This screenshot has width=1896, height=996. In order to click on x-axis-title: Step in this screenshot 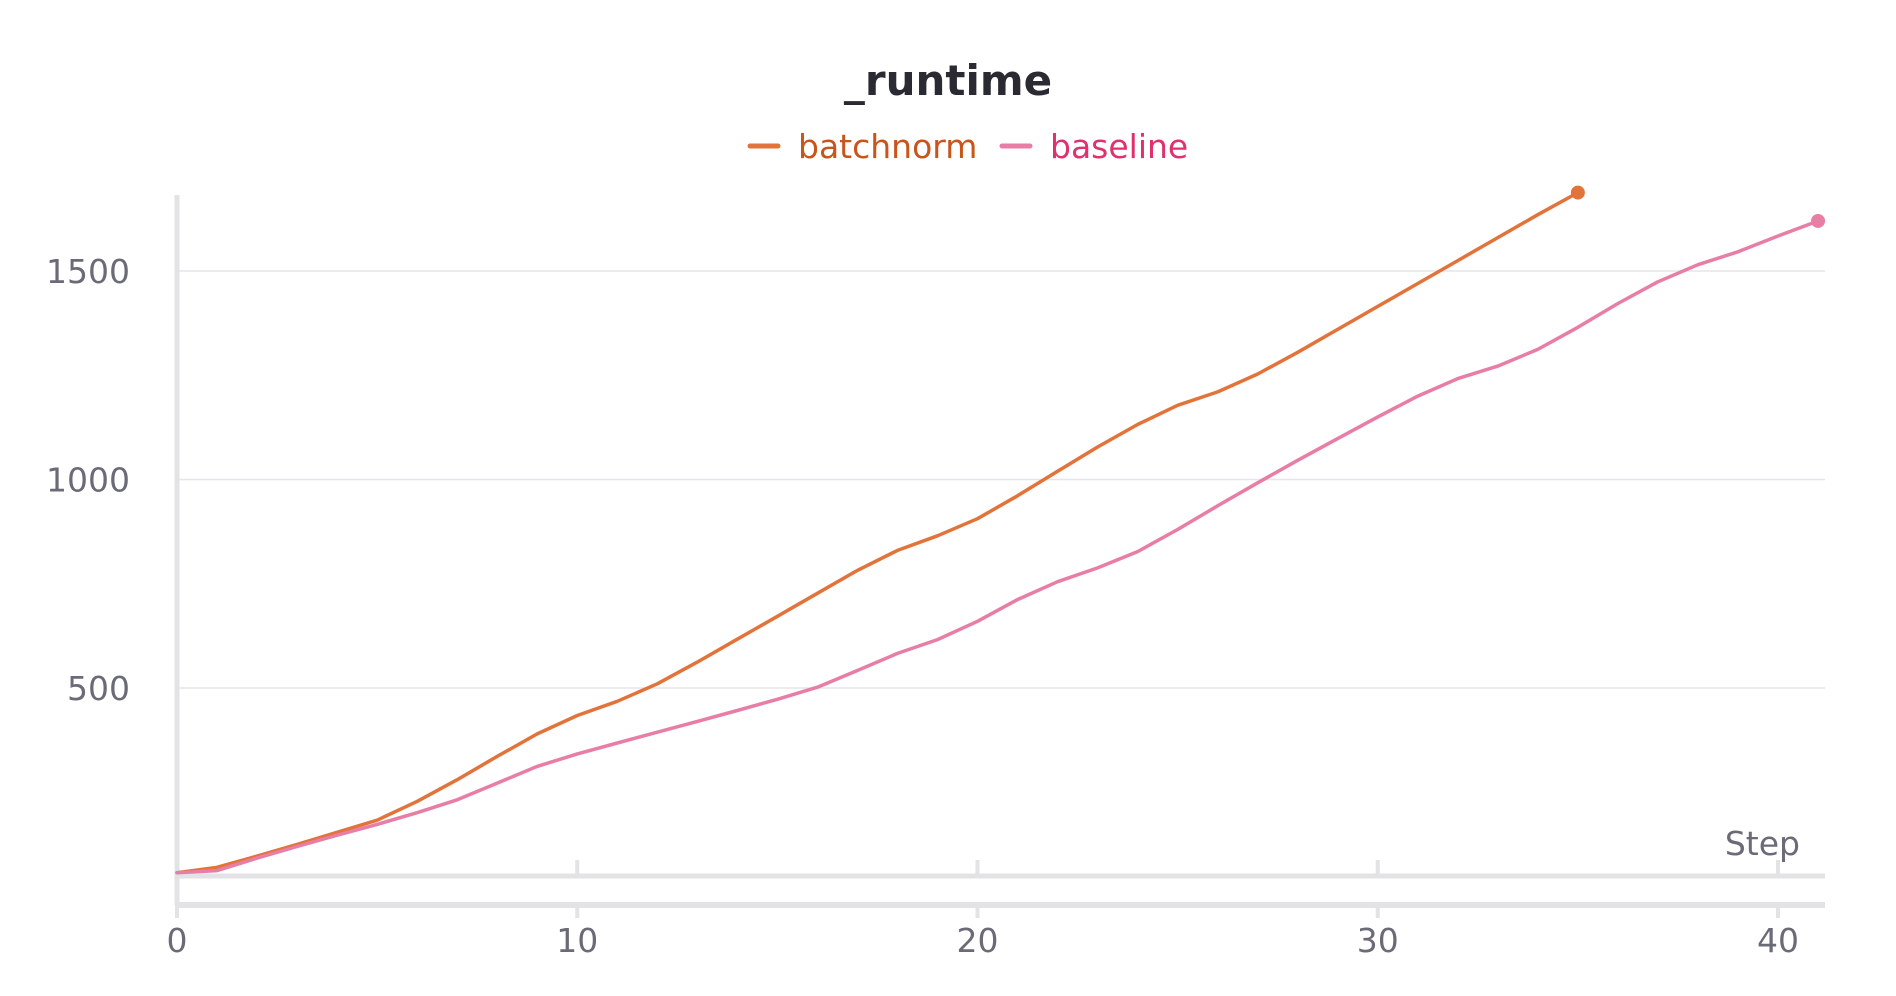, I will do `click(1762, 843)`.